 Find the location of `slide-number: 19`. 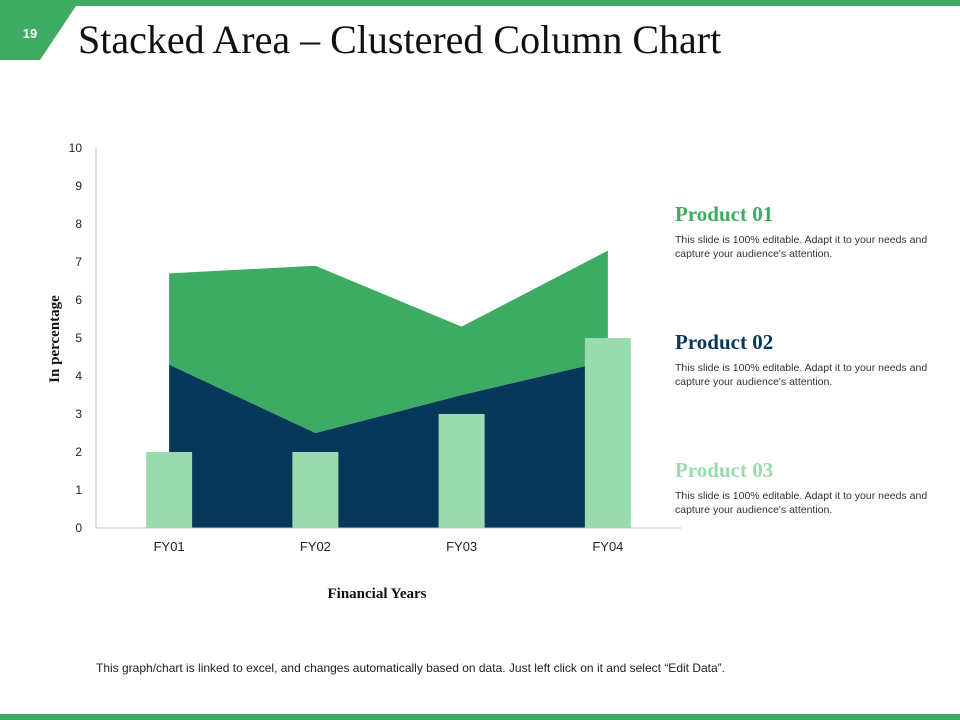

slide-number: 19 is located at coordinates (30, 33).